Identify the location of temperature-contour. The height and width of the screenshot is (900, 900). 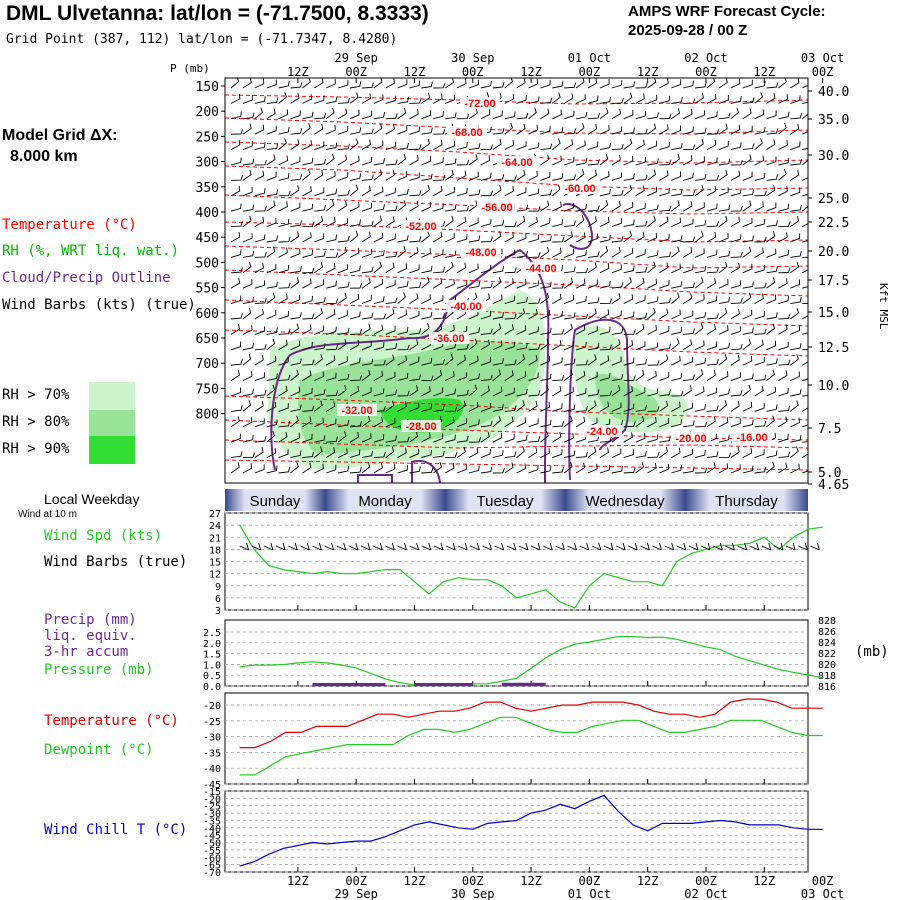
(516, 313).